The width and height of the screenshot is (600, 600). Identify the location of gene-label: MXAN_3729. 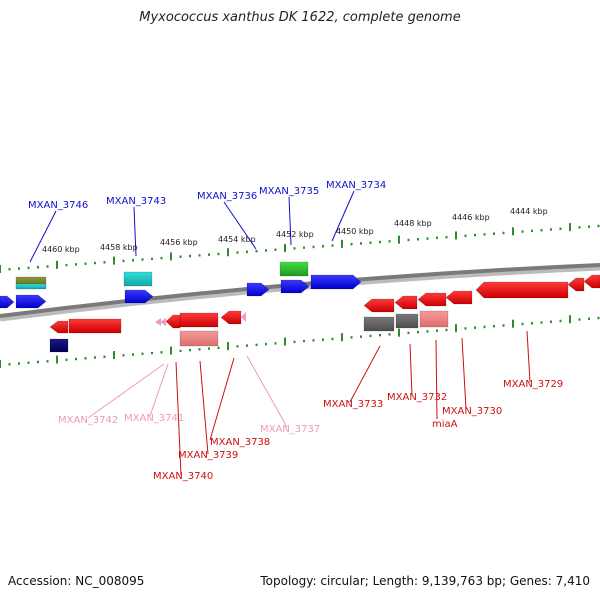
(533, 384).